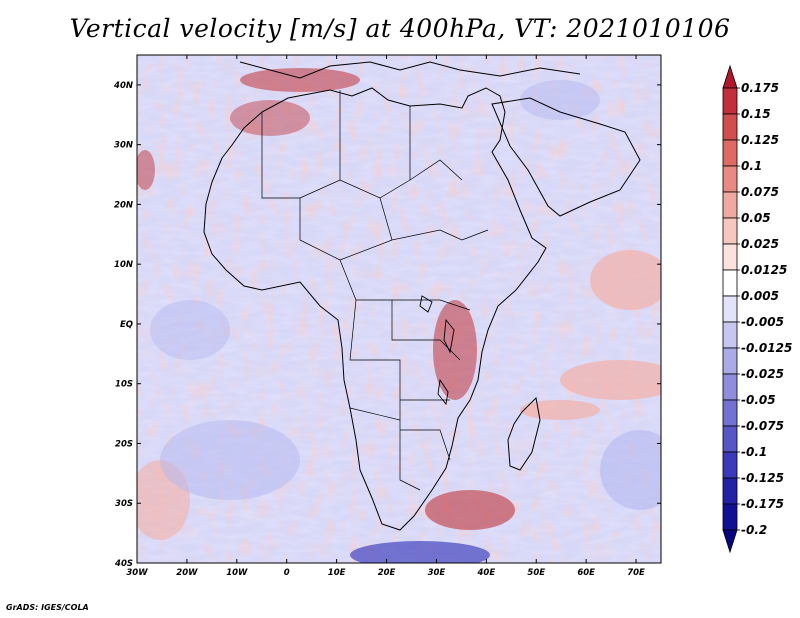 The height and width of the screenshot is (618, 800). I want to click on lon-label: 30E, so click(437, 573).